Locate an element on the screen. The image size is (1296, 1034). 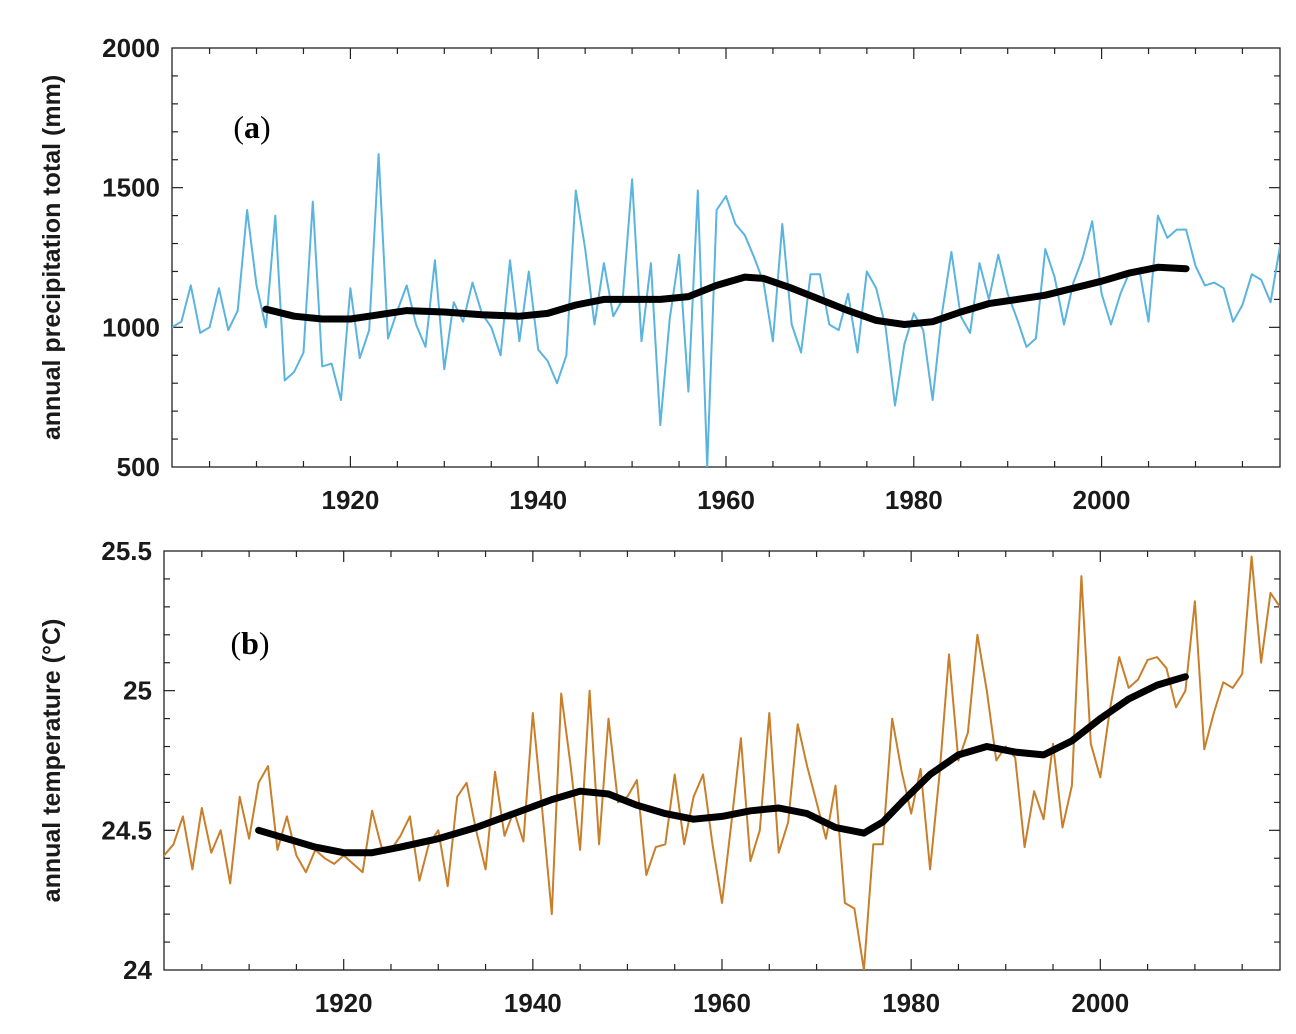
panel-label-letter: b is located at coordinates (250, 643).